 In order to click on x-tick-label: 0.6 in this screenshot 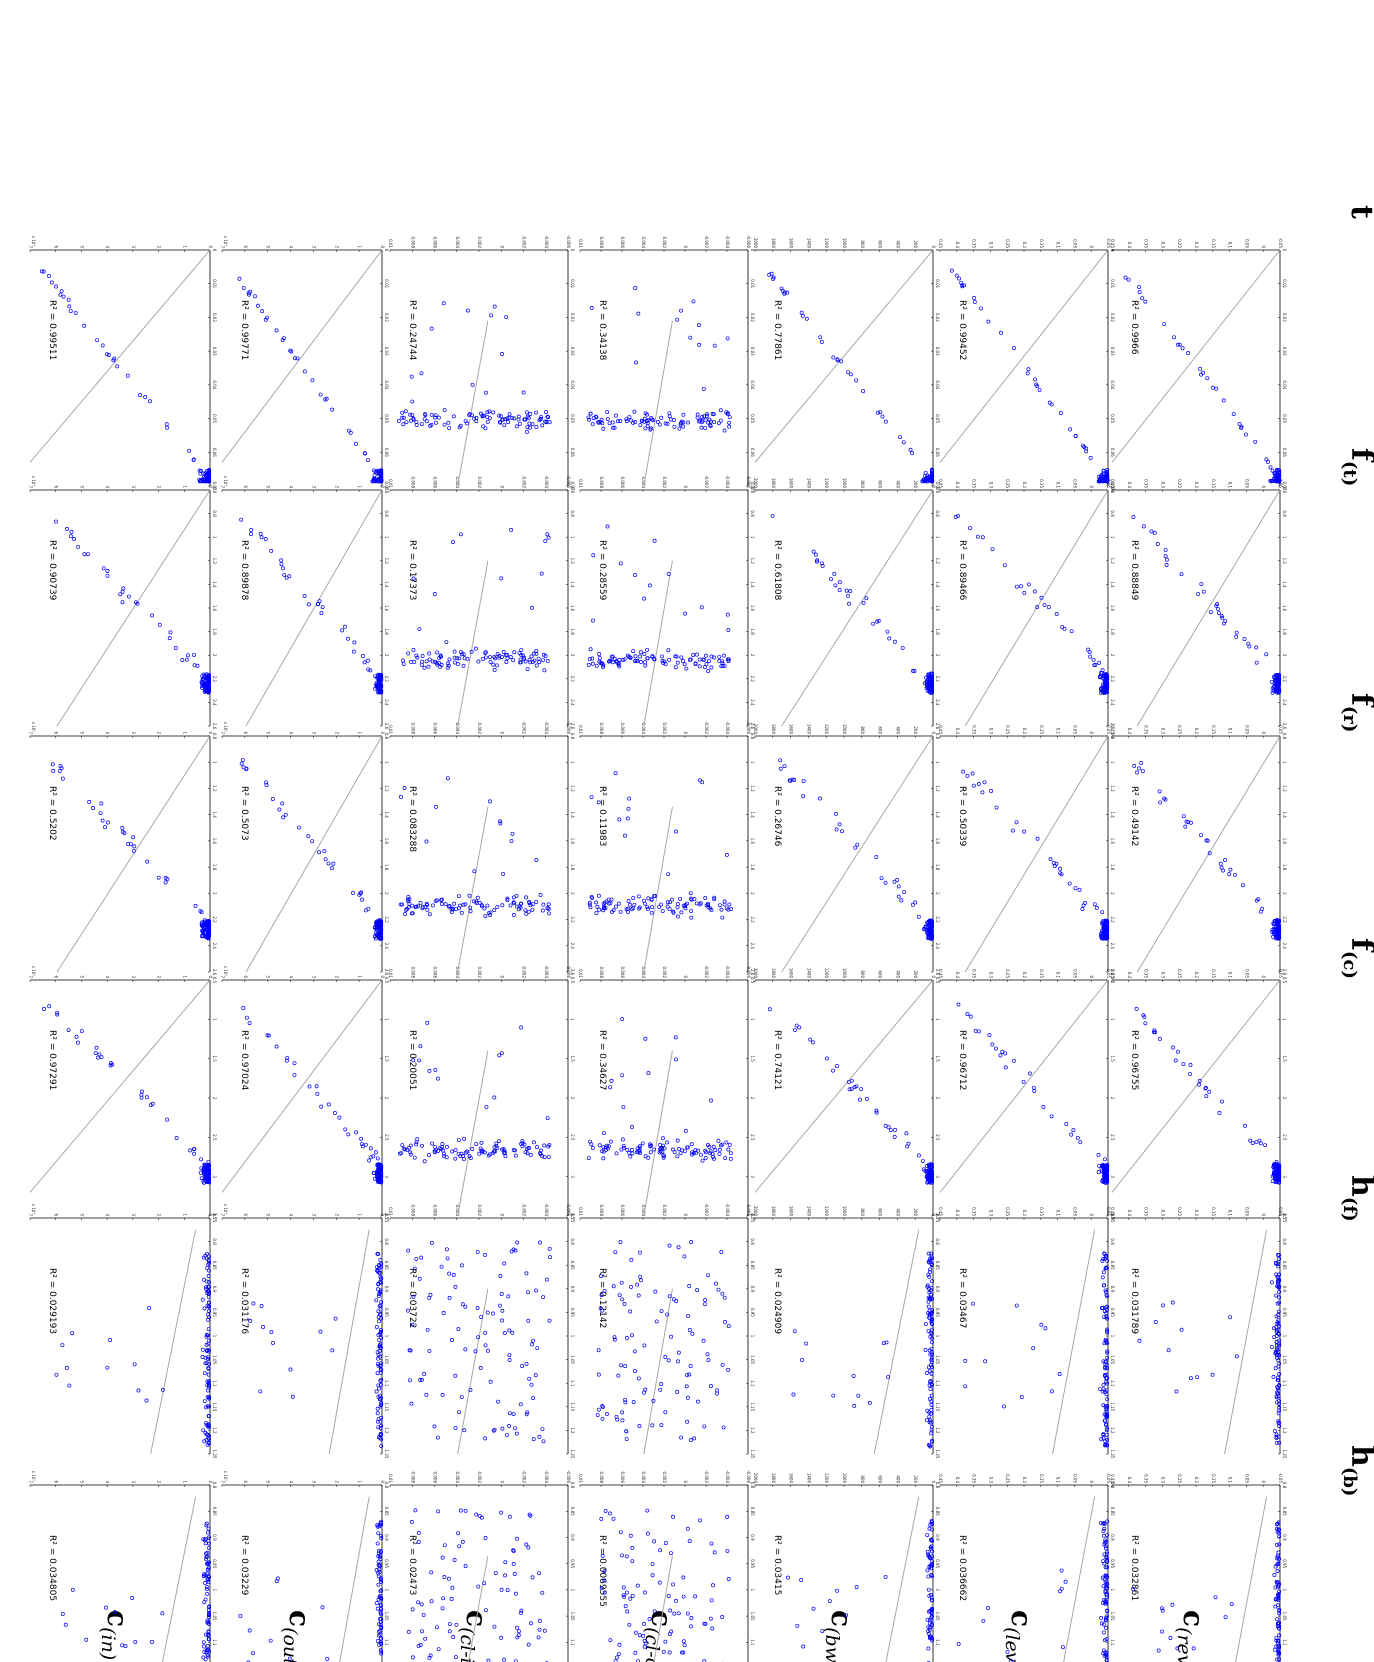, I will do `click(572, 490)`.